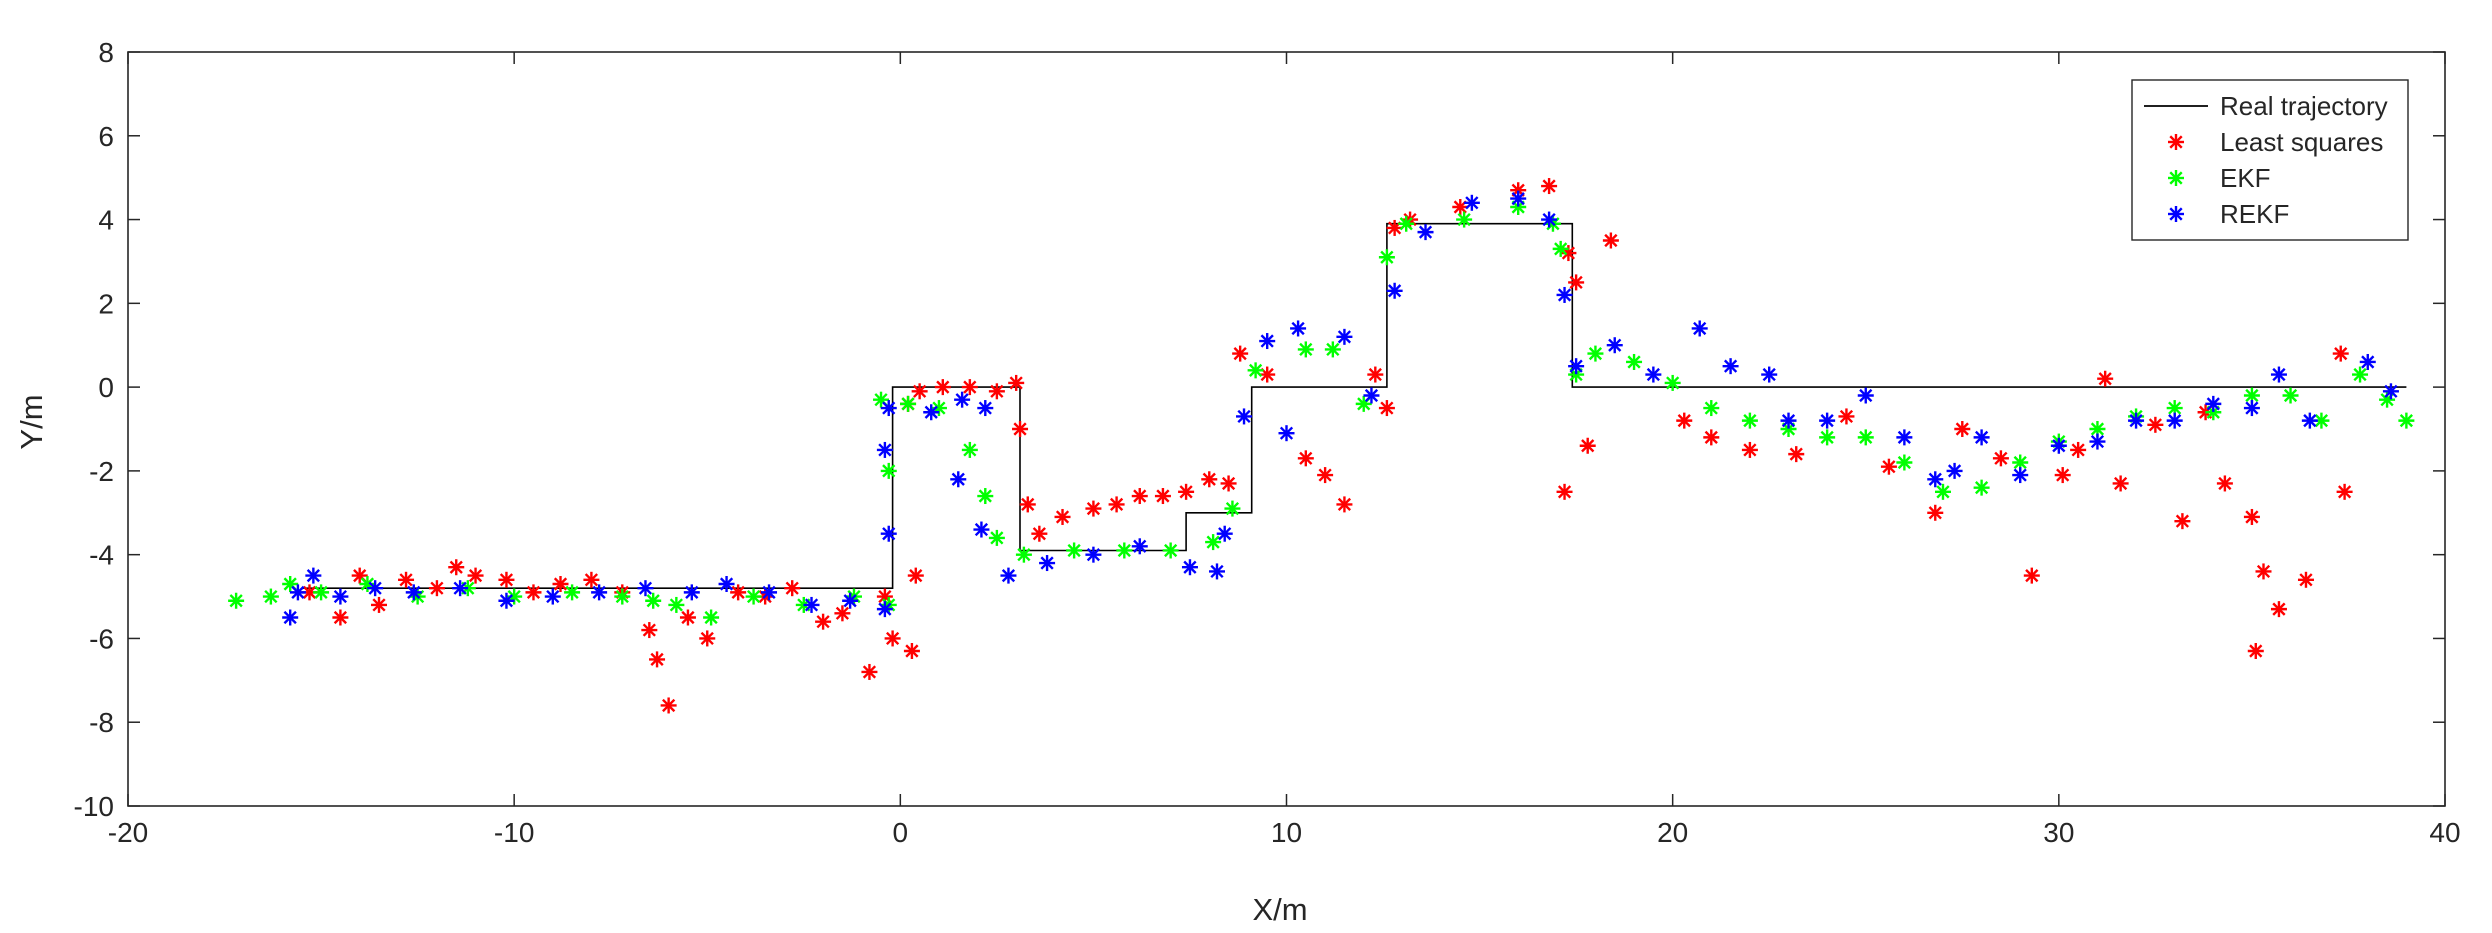  Describe the element at coordinates (106, 303) in the screenshot. I see `y-tick-label: 2` at that location.